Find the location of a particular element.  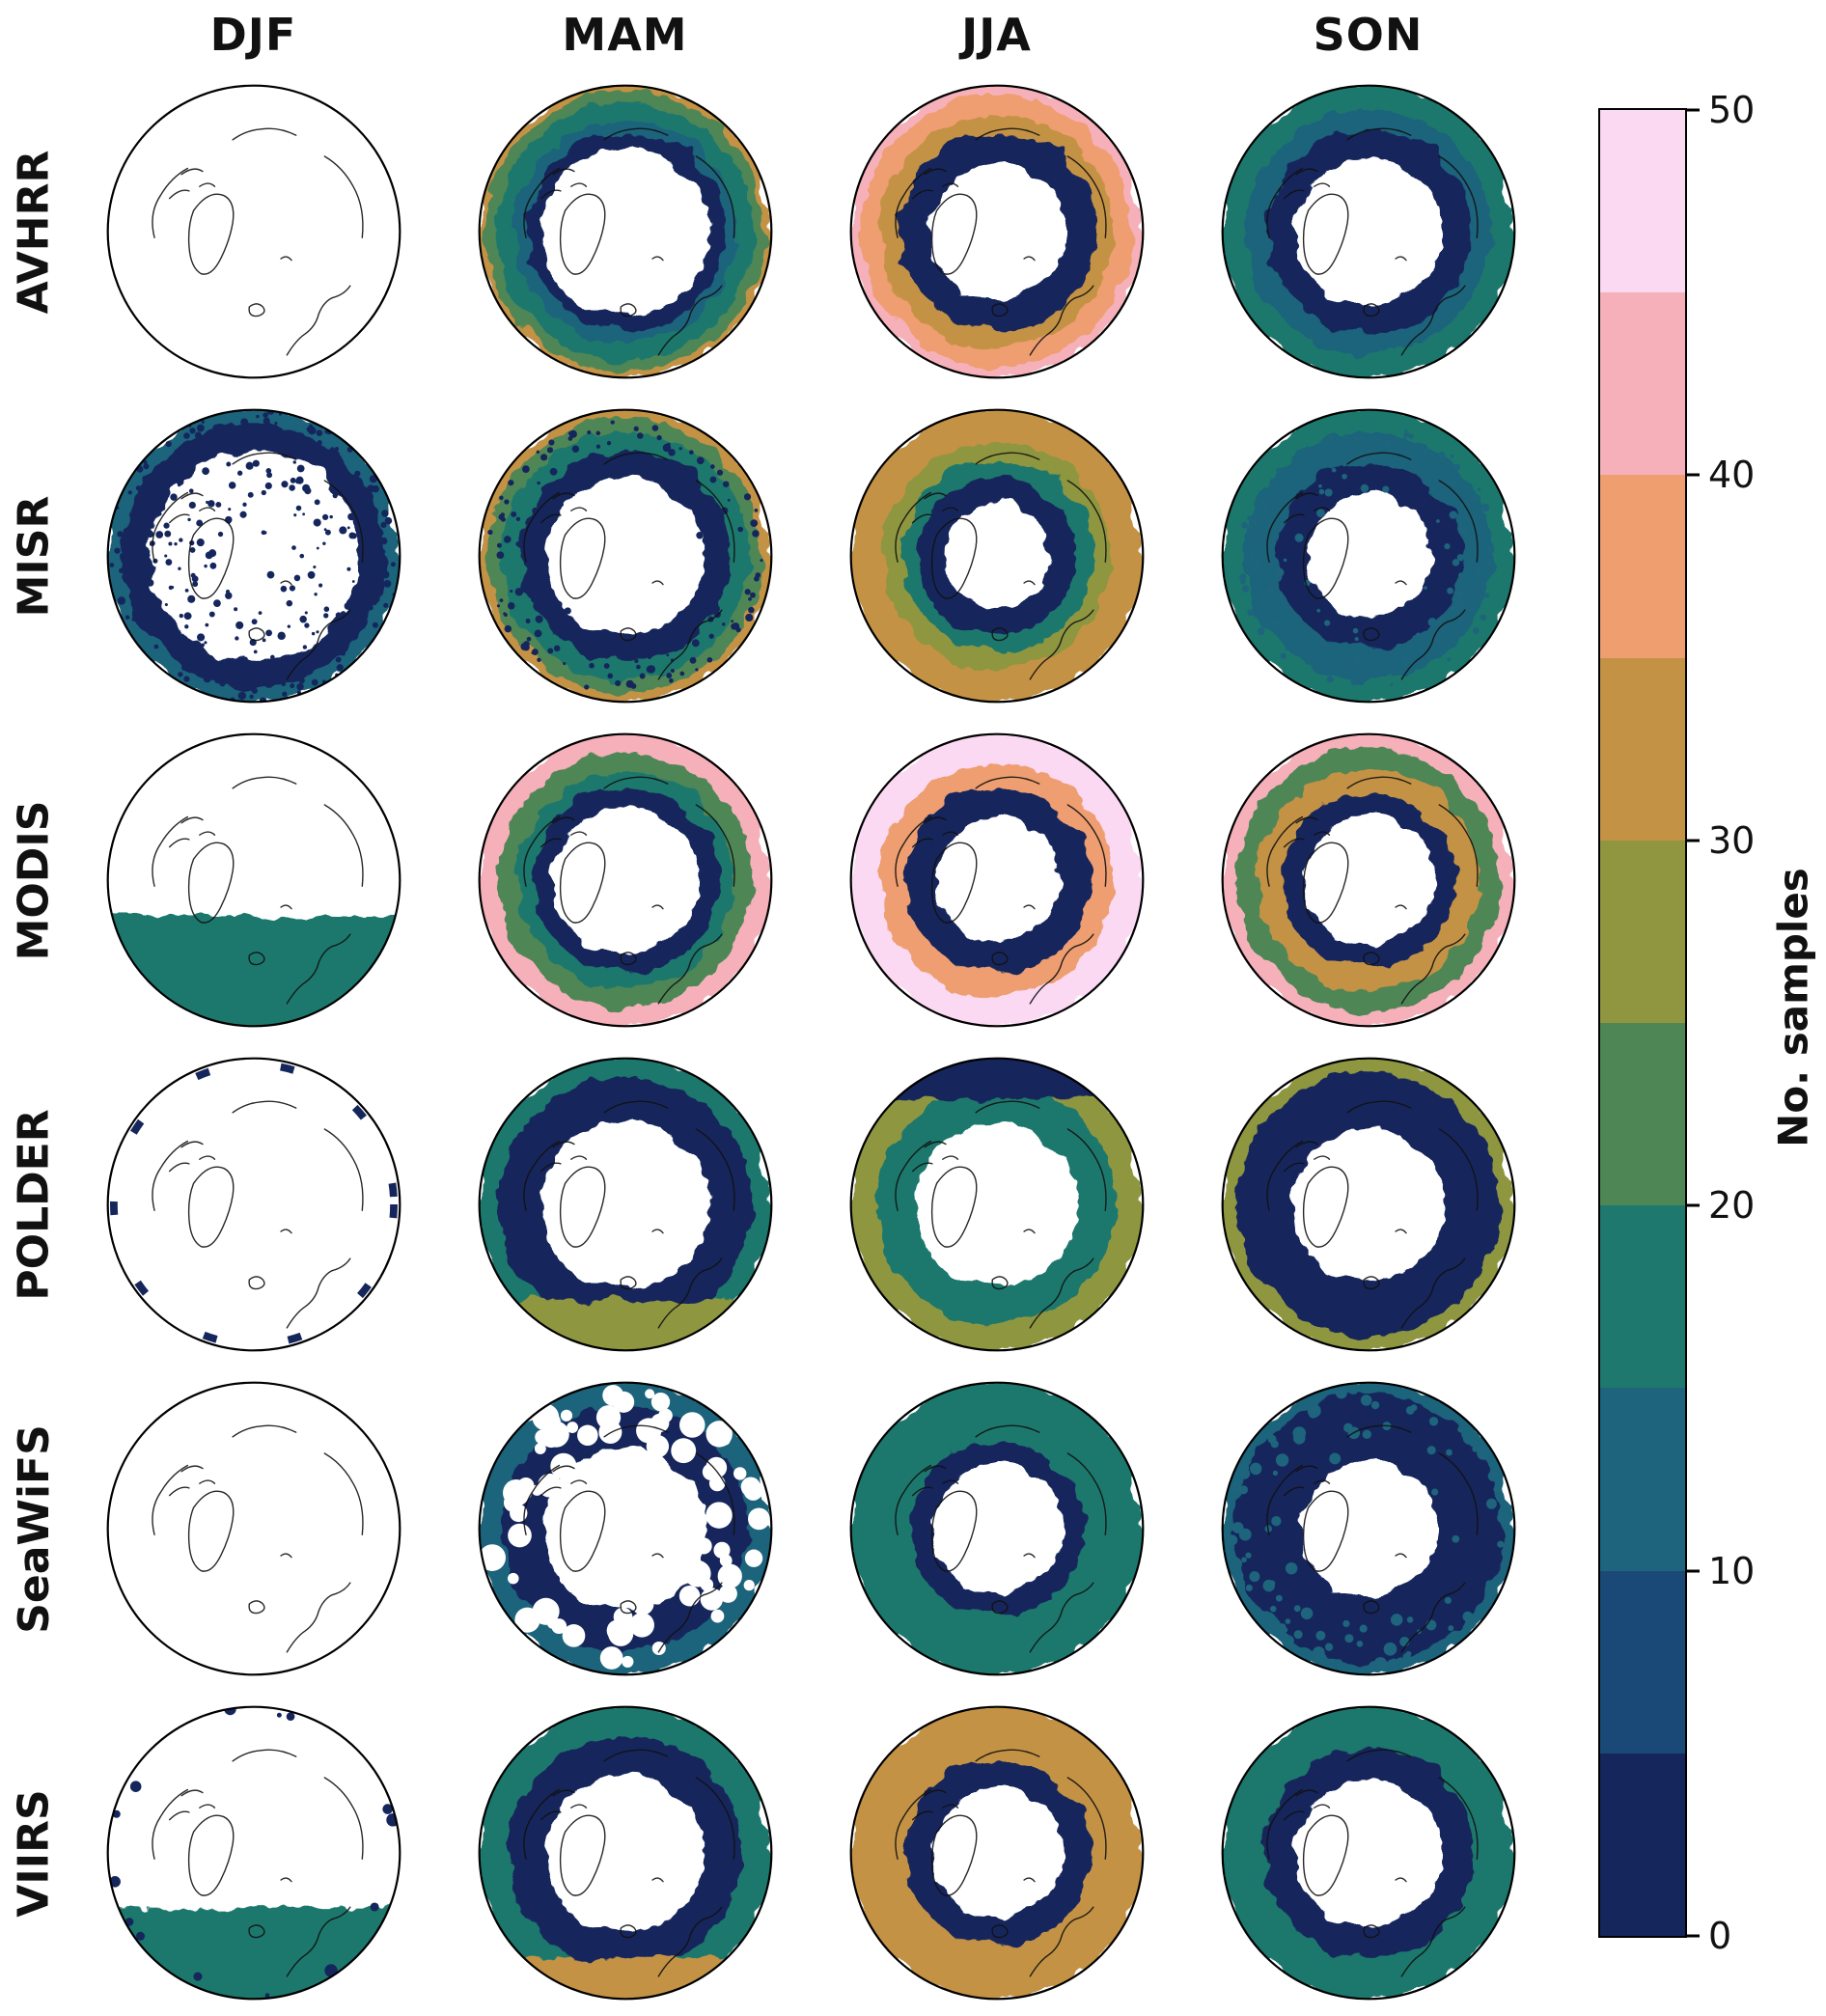

map-viirs-son is located at coordinates (1368, 1853).